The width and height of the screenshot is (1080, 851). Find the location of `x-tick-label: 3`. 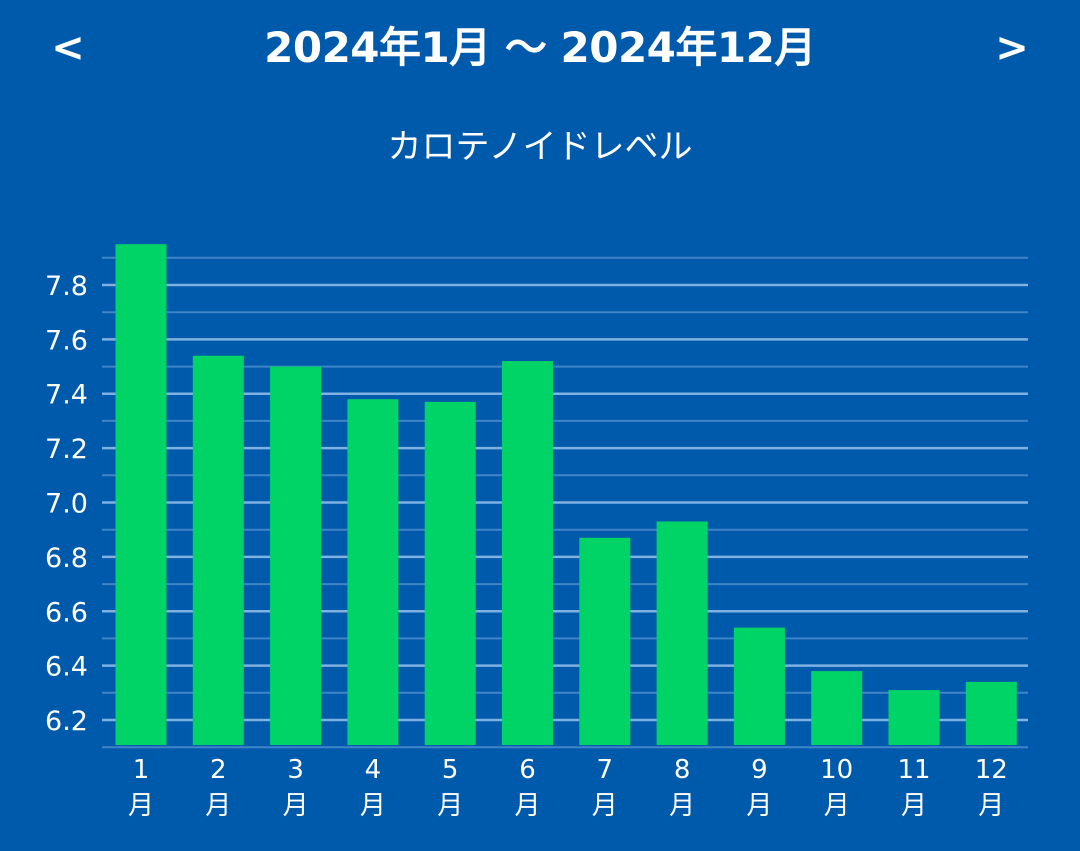

x-tick-label: 3 is located at coordinates (295, 770).